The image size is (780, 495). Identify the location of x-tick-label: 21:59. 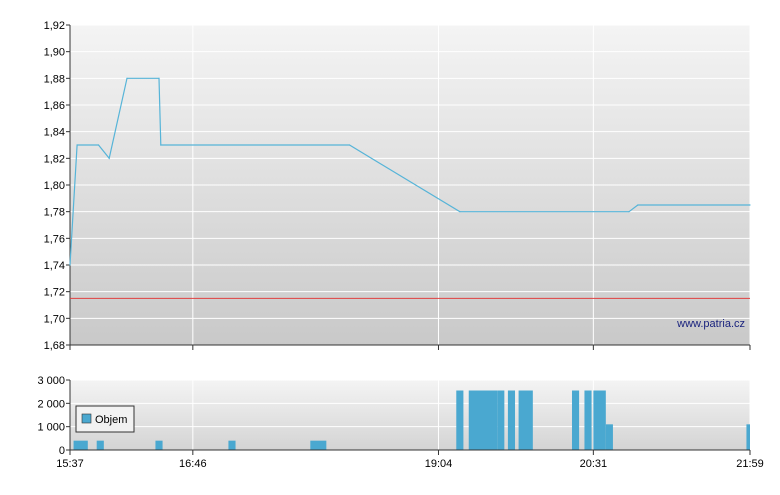
(750, 464).